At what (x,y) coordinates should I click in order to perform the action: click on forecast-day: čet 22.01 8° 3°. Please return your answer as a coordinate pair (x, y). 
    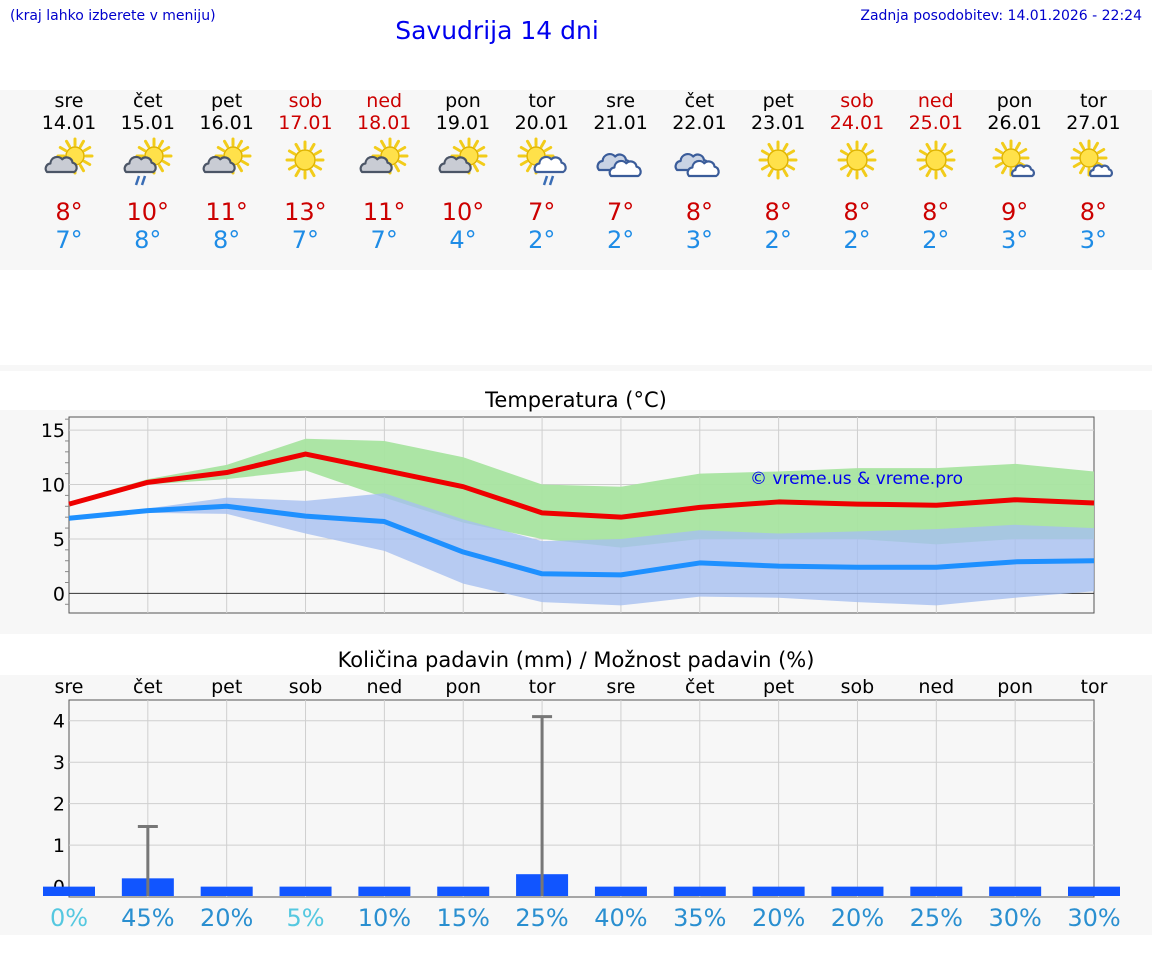
    Looking at the image, I should click on (699, 172).